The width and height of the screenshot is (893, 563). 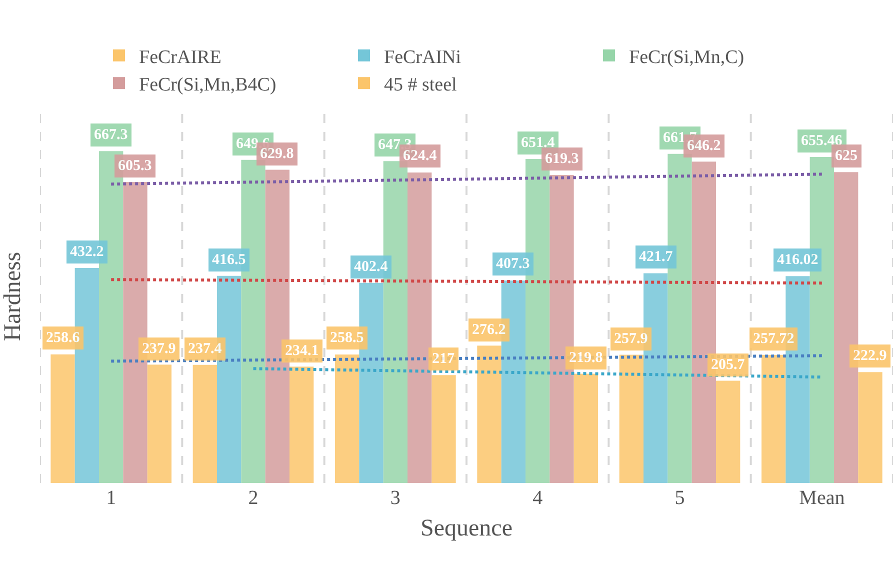 I want to click on data-label: 237.4, so click(x=205, y=349).